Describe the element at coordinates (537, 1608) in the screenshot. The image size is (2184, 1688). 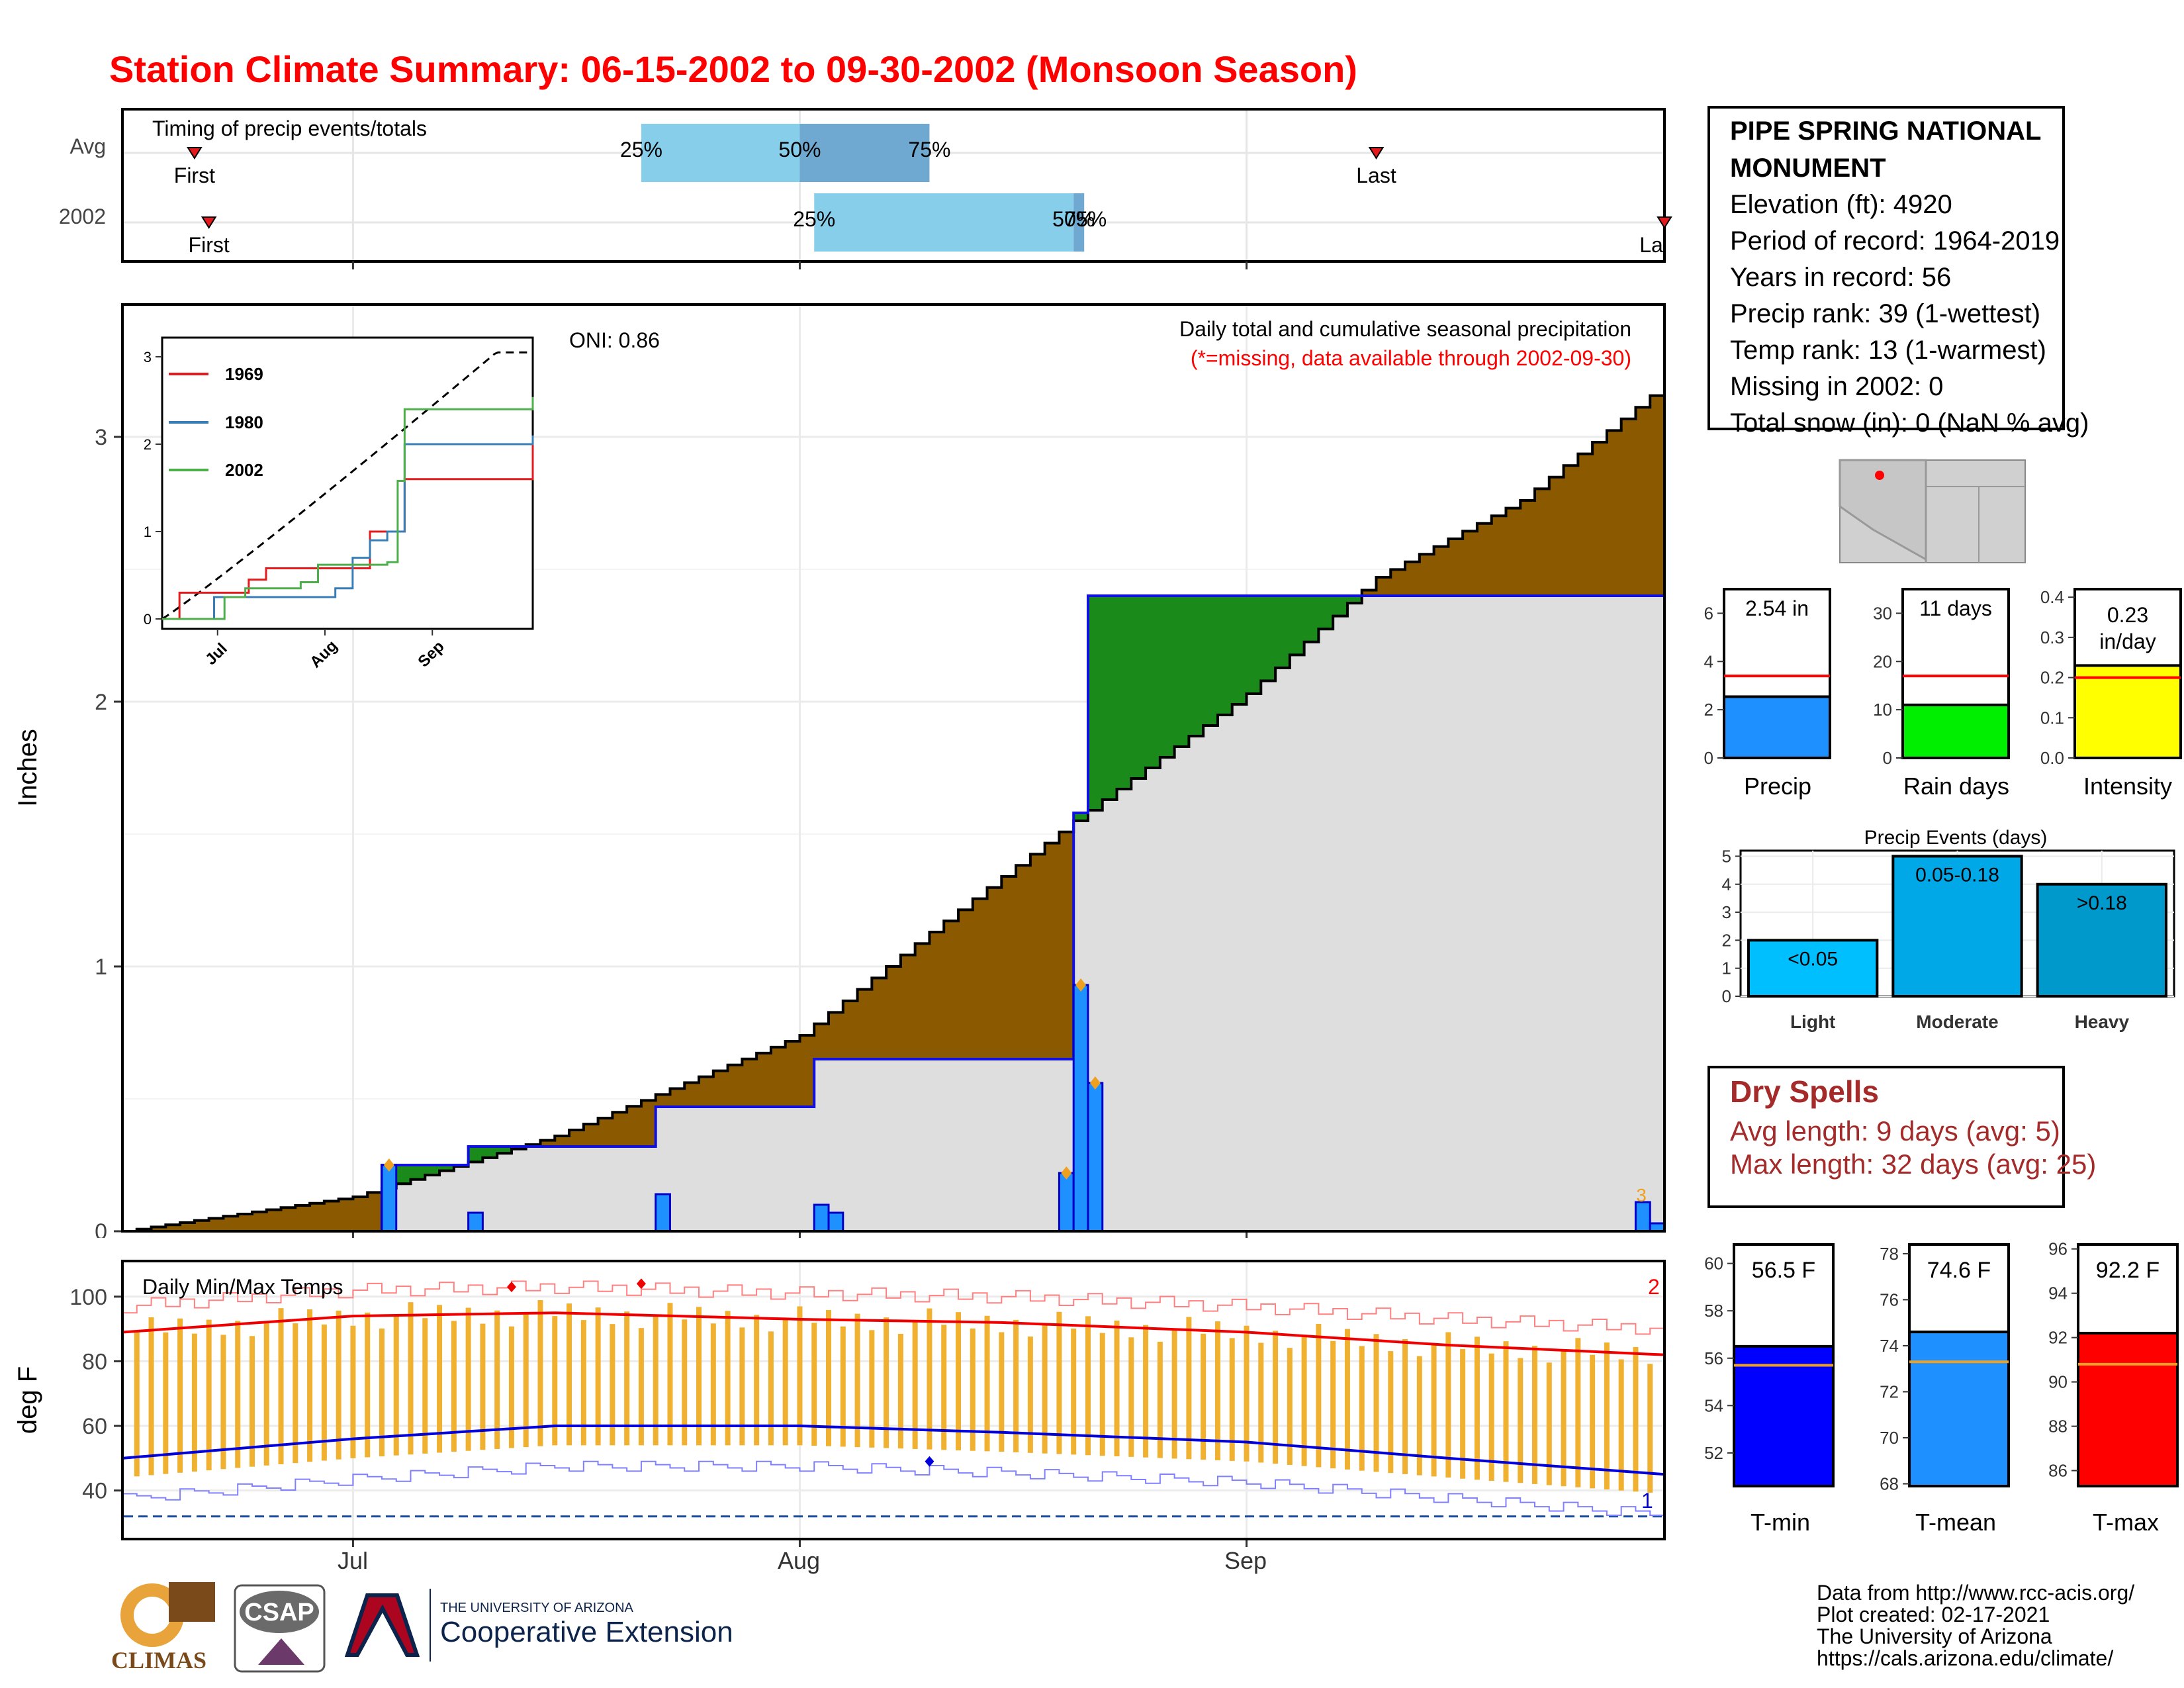
I see `svg-text: THE UNIVERSITY OF ARIZONA` at that location.